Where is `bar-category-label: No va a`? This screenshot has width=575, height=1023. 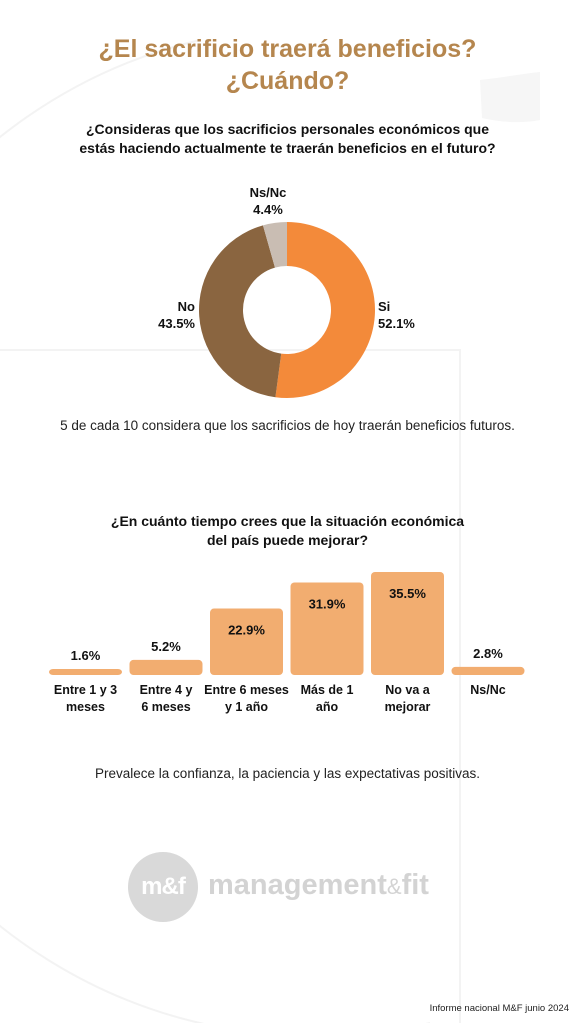
bar-category-label: No va a is located at coordinates (408, 690).